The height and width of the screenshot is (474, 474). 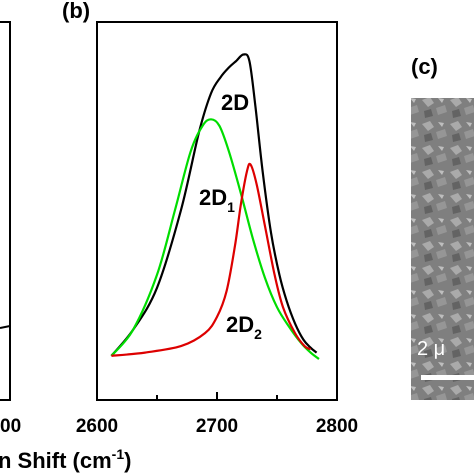 I want to click on panel-c: (c) 2 μ, so click(x=442, y=227).